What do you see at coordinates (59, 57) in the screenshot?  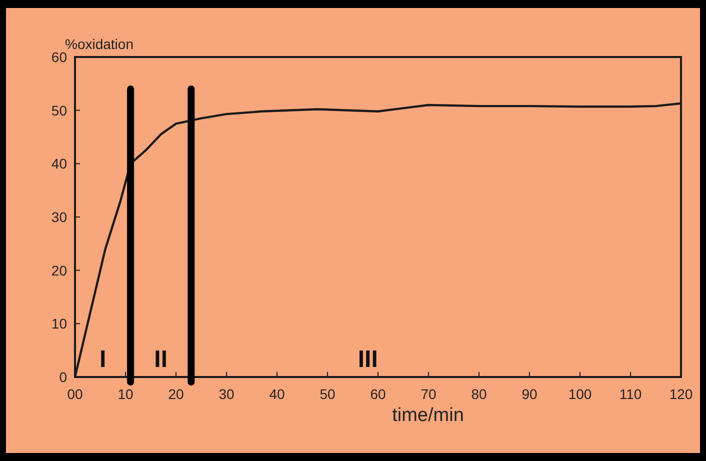 I see `y-tick-label: 60` at bounding box center [59, 57].